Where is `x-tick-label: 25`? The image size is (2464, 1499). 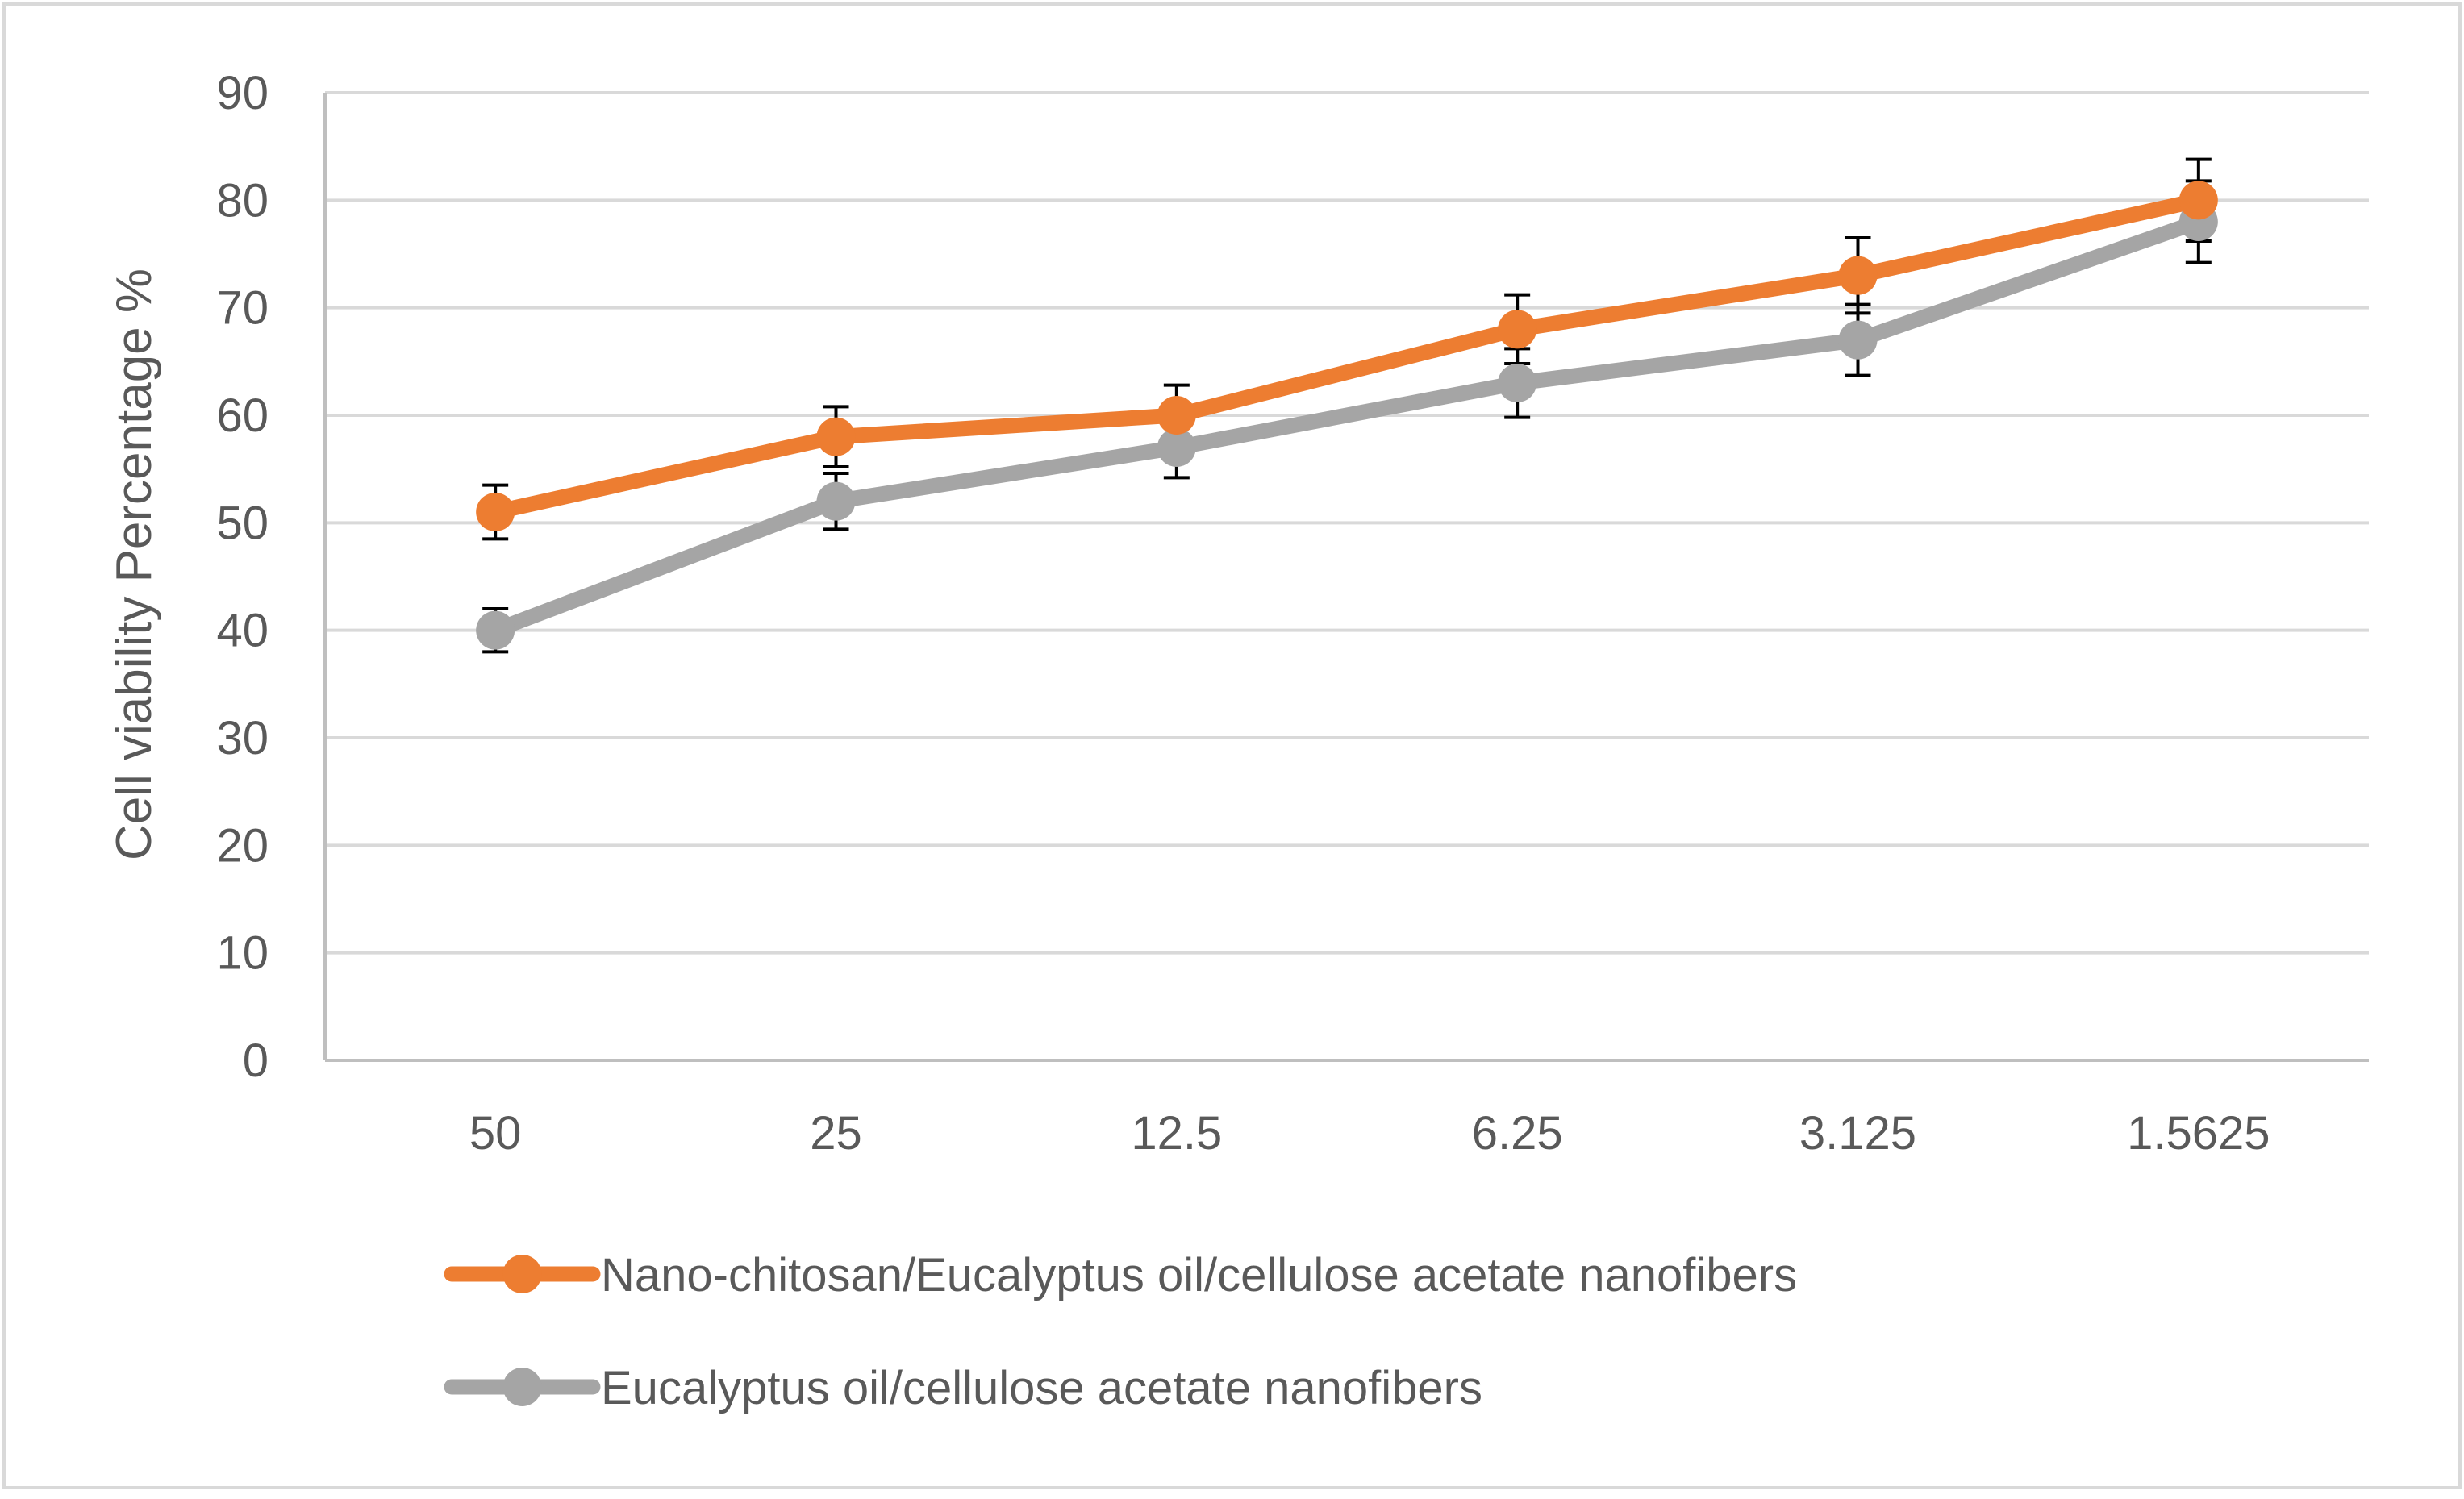 x-tick-label: 25 is located at coordinates (836, 1133).